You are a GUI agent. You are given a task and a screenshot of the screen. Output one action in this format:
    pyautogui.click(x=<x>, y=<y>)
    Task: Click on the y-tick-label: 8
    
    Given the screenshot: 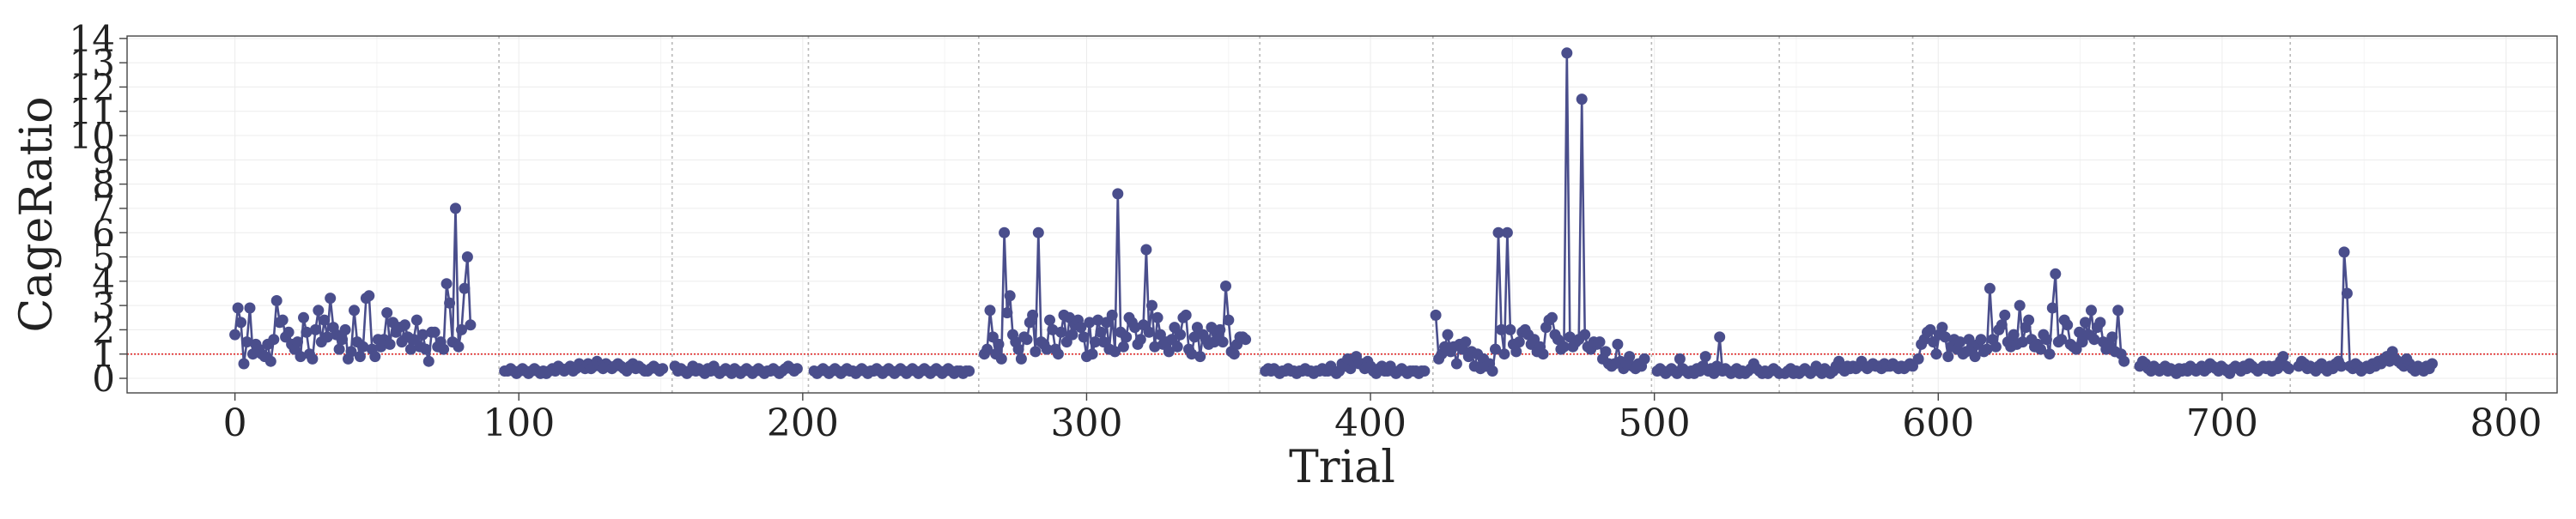 What is the action you would take?
    pyautogui.click(x=104, y=185)
    